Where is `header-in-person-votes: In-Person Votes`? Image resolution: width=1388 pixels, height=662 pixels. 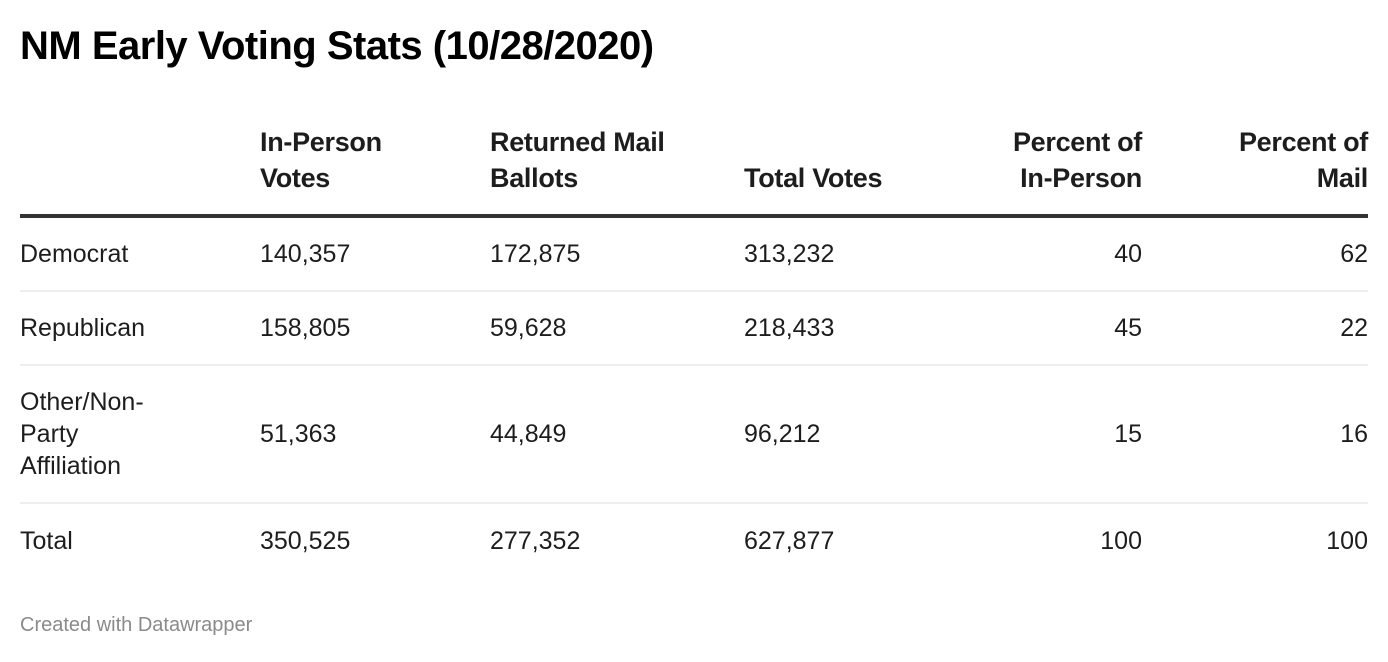
header-in-person-votes: In-Person Votes is located at coordinates (375, 171).